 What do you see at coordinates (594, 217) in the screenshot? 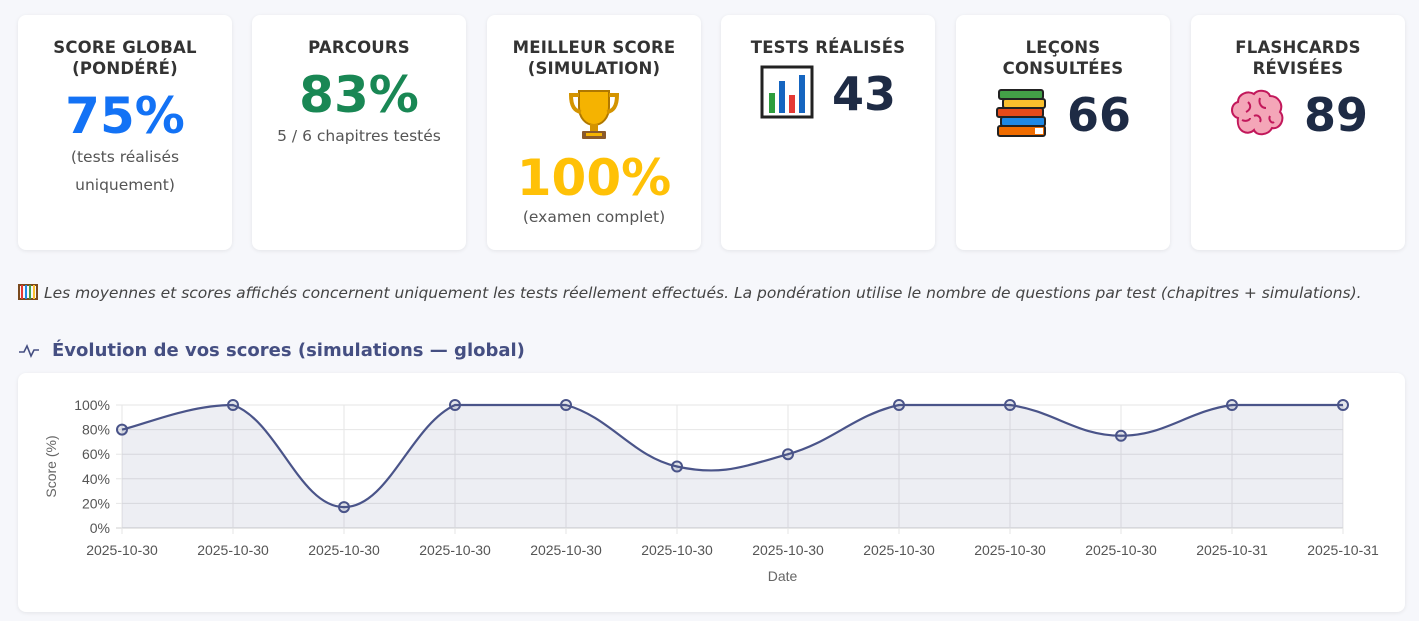
I see `best-score-note: (examen complet)` at bounding box center [594, 217].